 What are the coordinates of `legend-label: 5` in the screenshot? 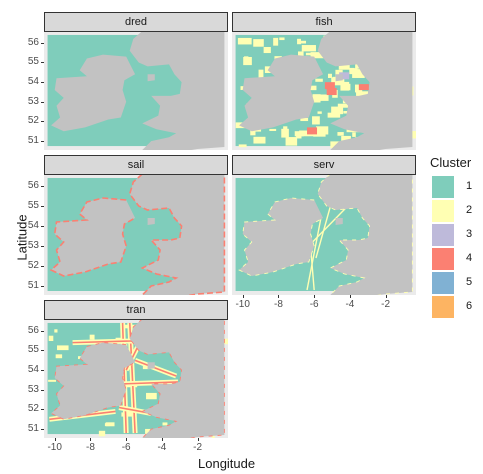 It's located at (469, 282).